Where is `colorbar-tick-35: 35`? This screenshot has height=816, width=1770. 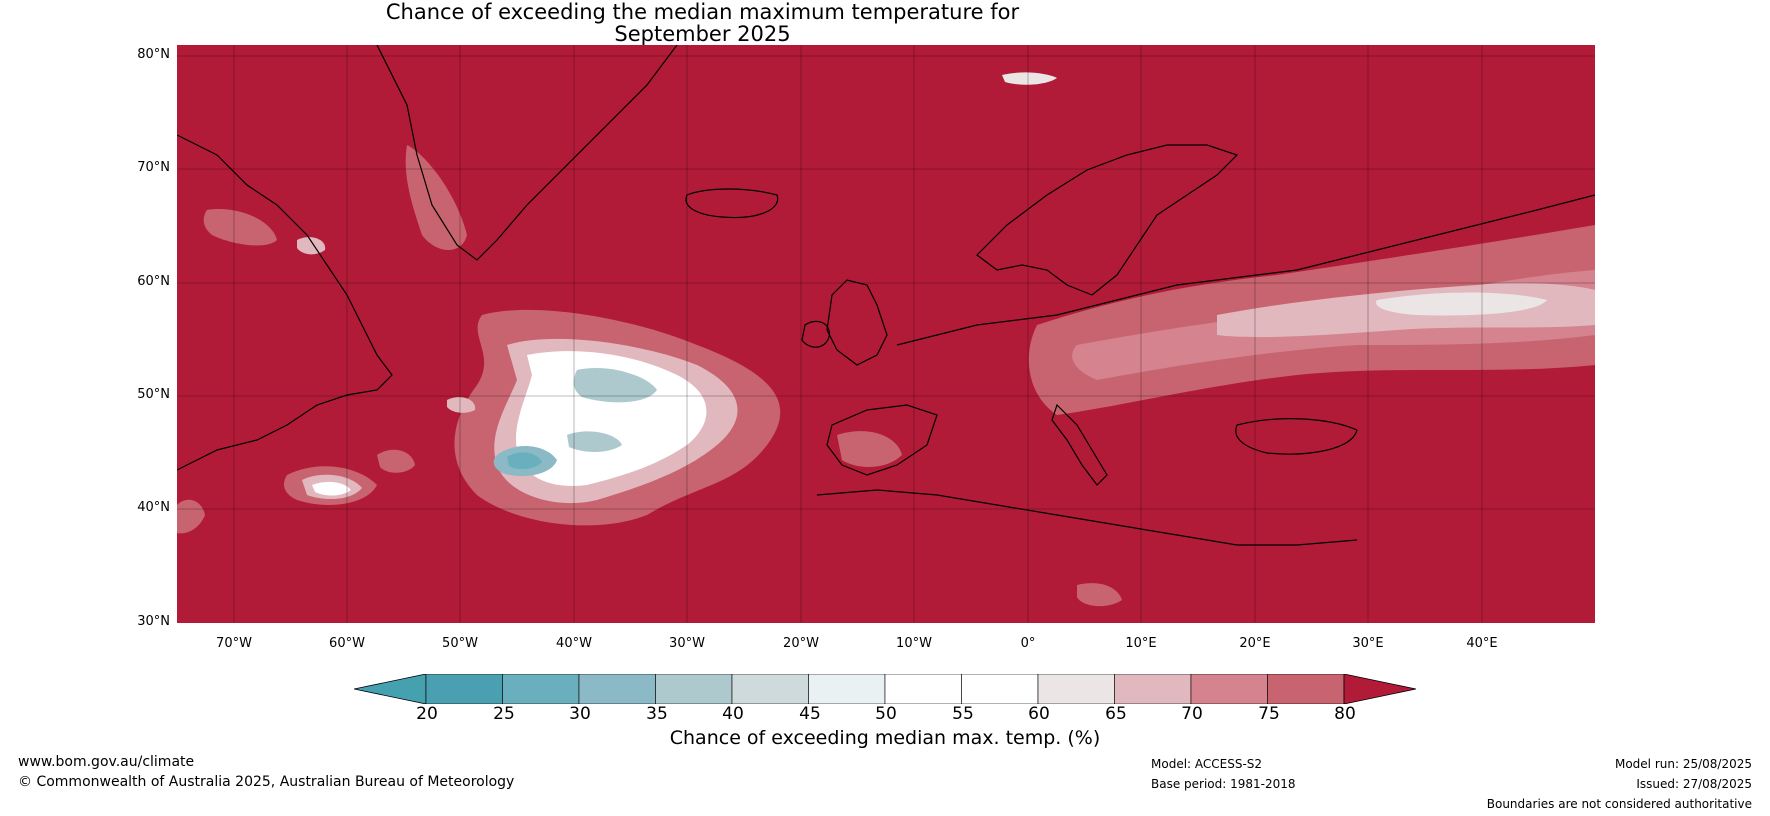
colorbar-tick-35: 35 is located at coordinates (657, 714).